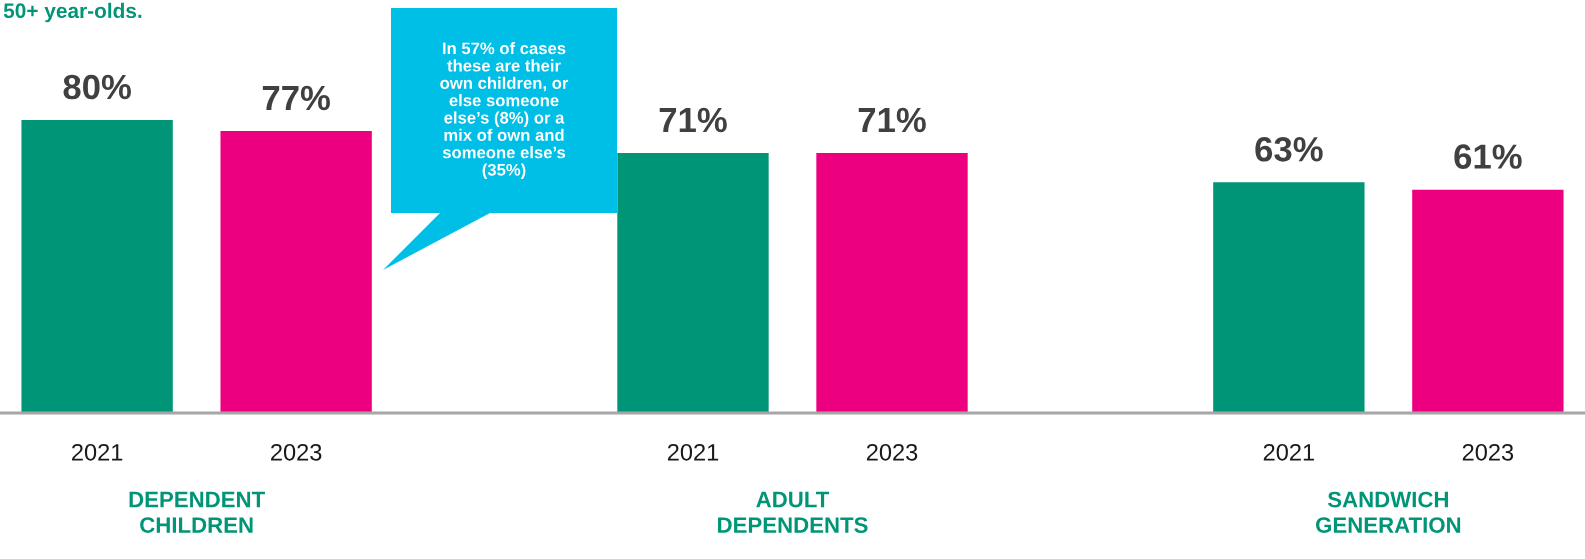 The height and width of the screenshot is (559, 1585). What do you see at coordinates (97, 87) in the screenshot?
I see `data-label: 80%` at bounding box center [97, 87].